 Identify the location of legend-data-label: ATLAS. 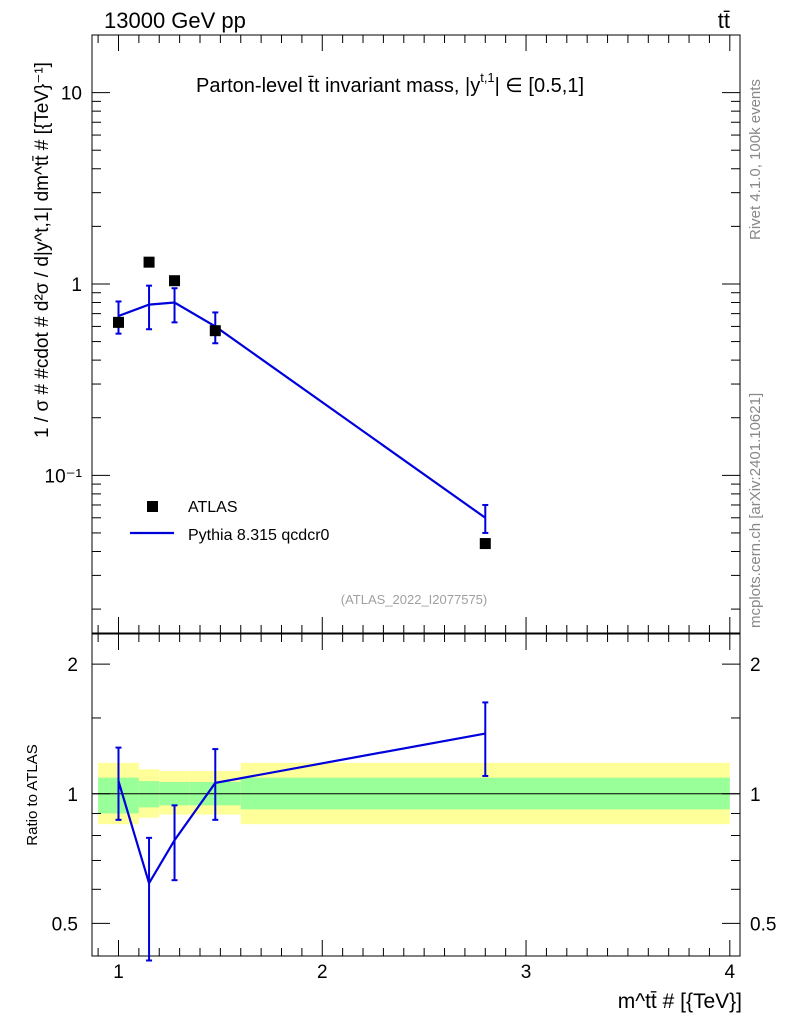
(213, 507).